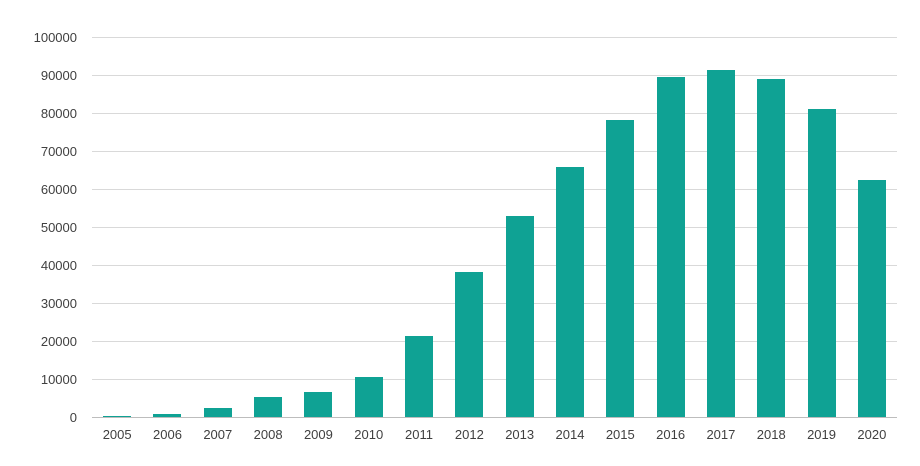 The height and width of the screenshot is (466, 920). Describe the element at coordinates (58, 265) in the screenshot. I see `y-tick-label: 40000` at that location.